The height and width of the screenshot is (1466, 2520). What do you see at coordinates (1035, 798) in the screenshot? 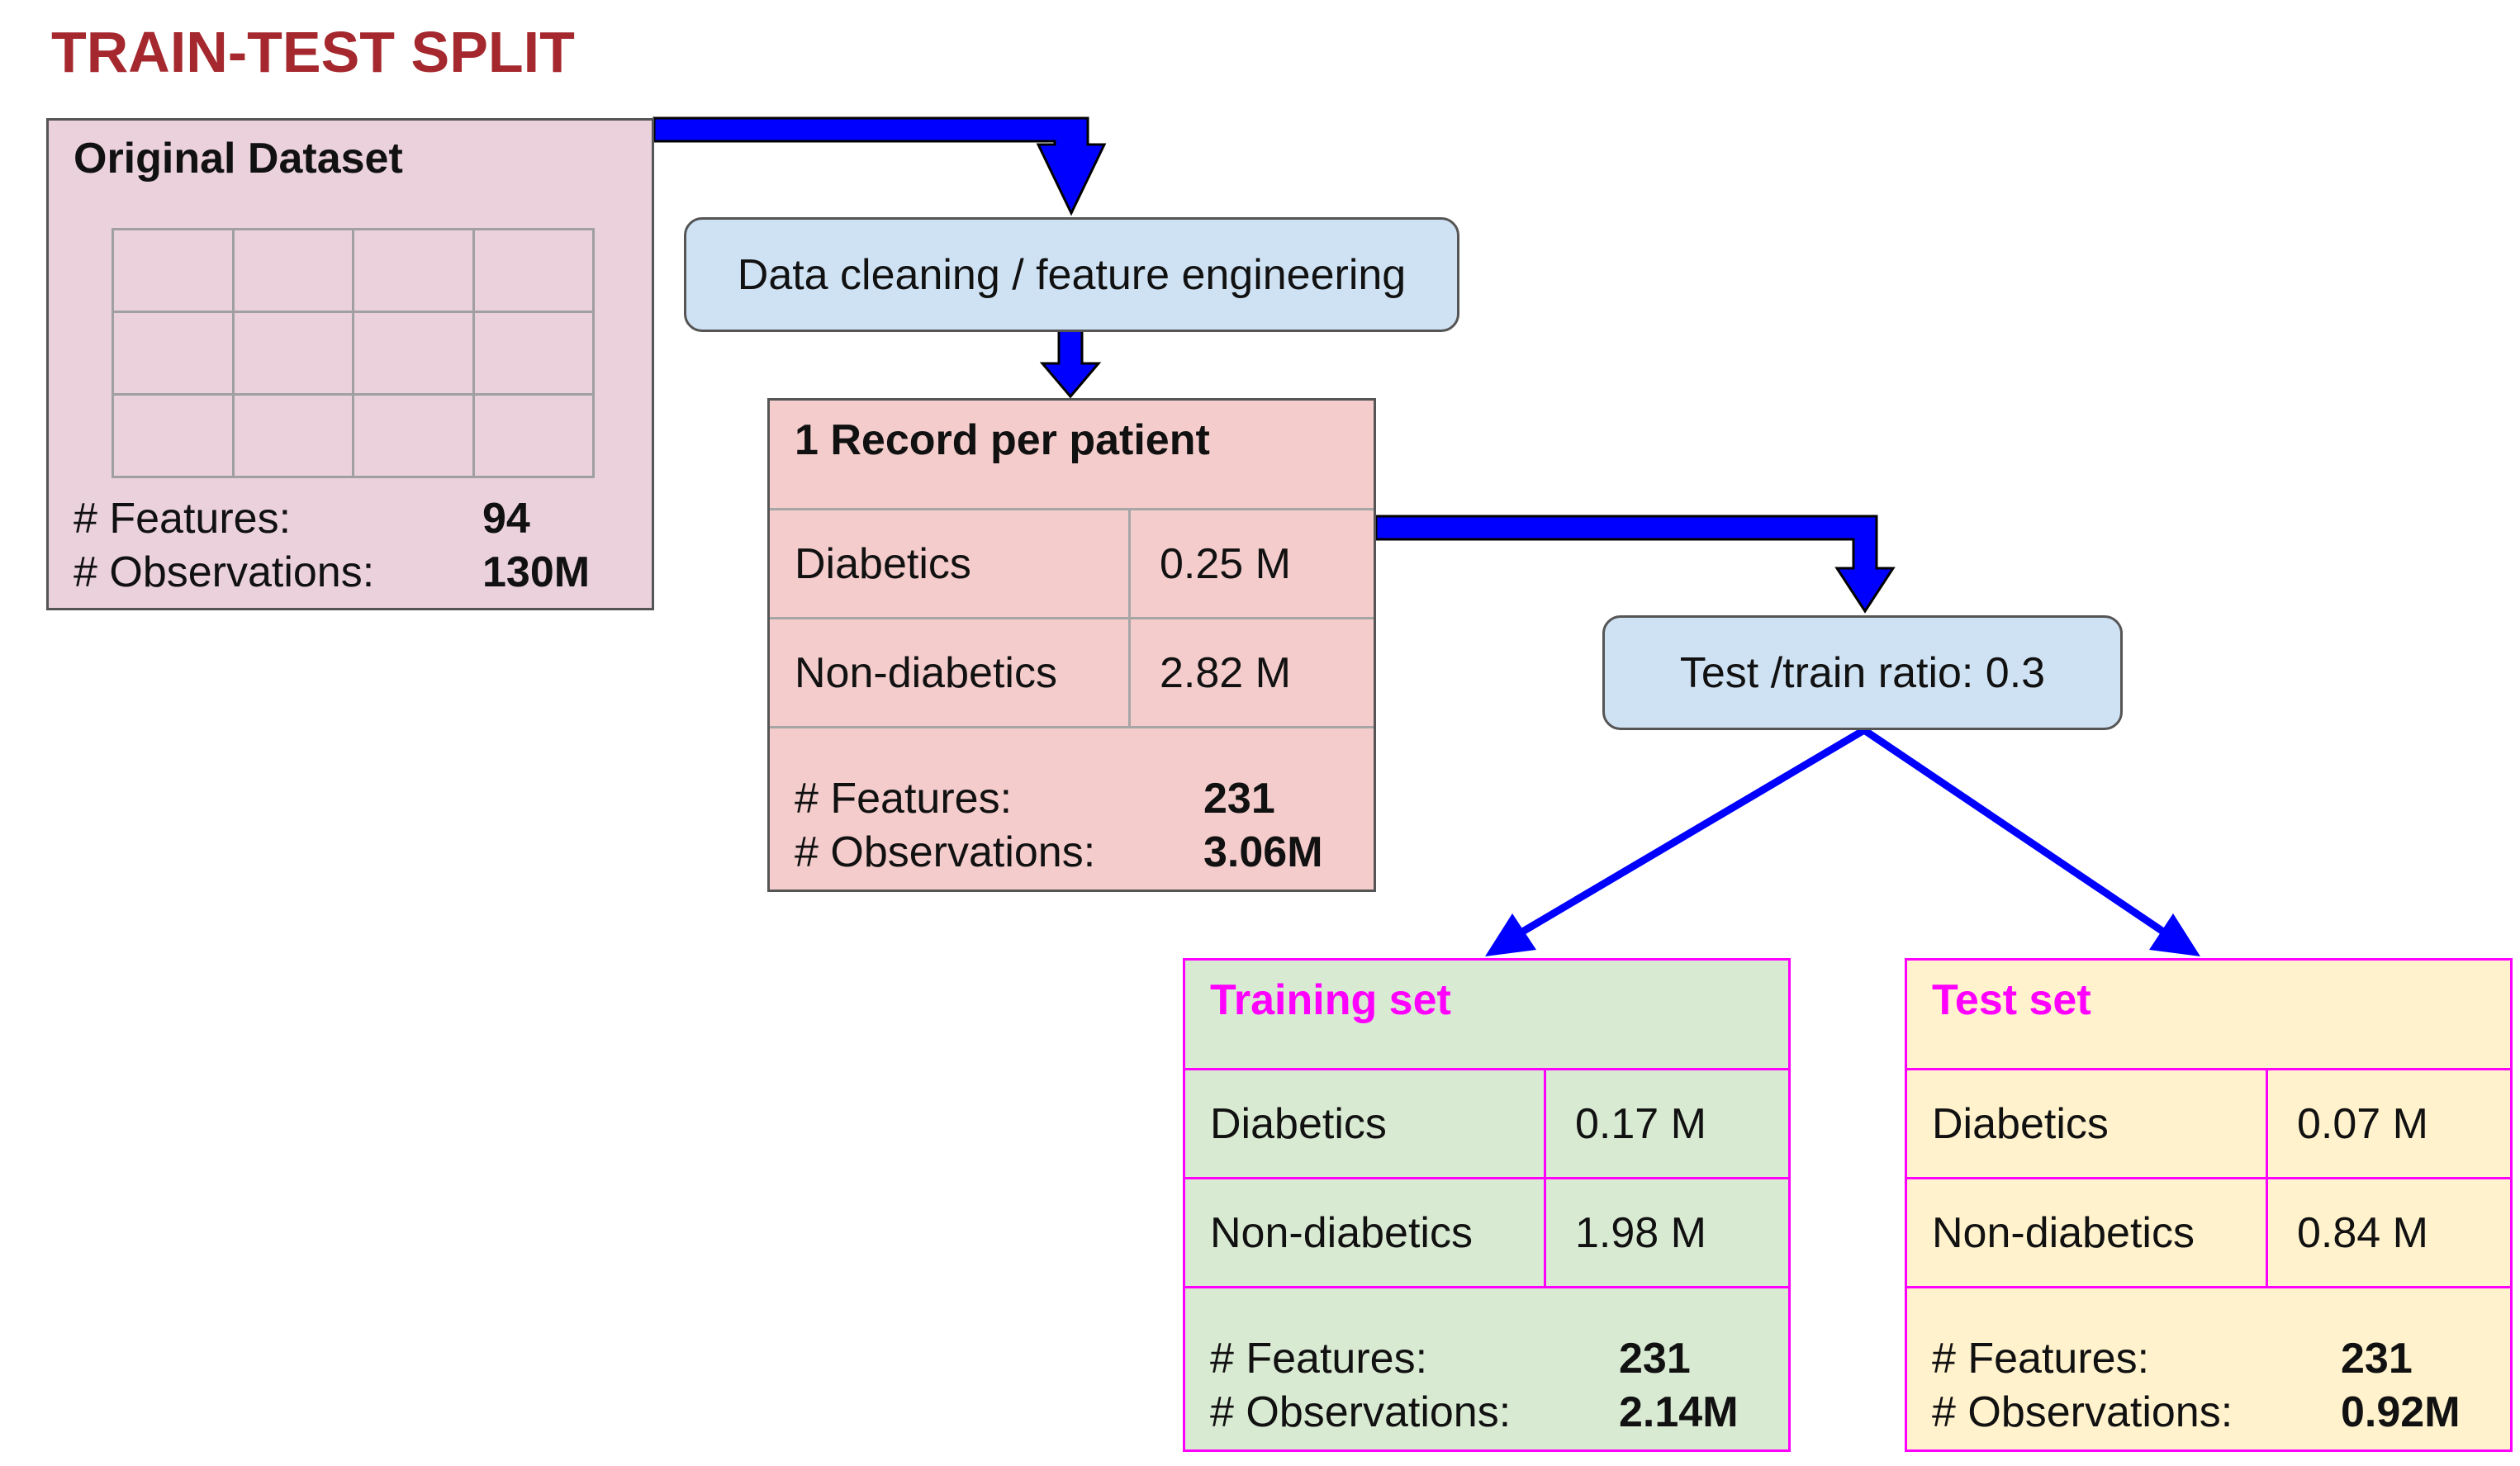
I see `record-features-stat: # Features: 231` at bounding box center [1035, 798].